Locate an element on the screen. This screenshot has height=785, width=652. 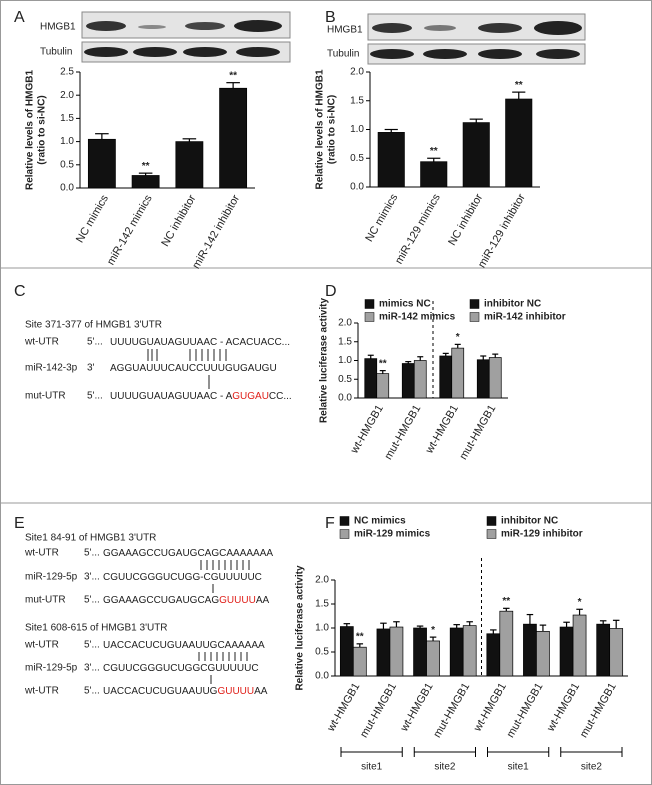
legend-label: miR-142 inhibitor is located at coordinates (525, 317).